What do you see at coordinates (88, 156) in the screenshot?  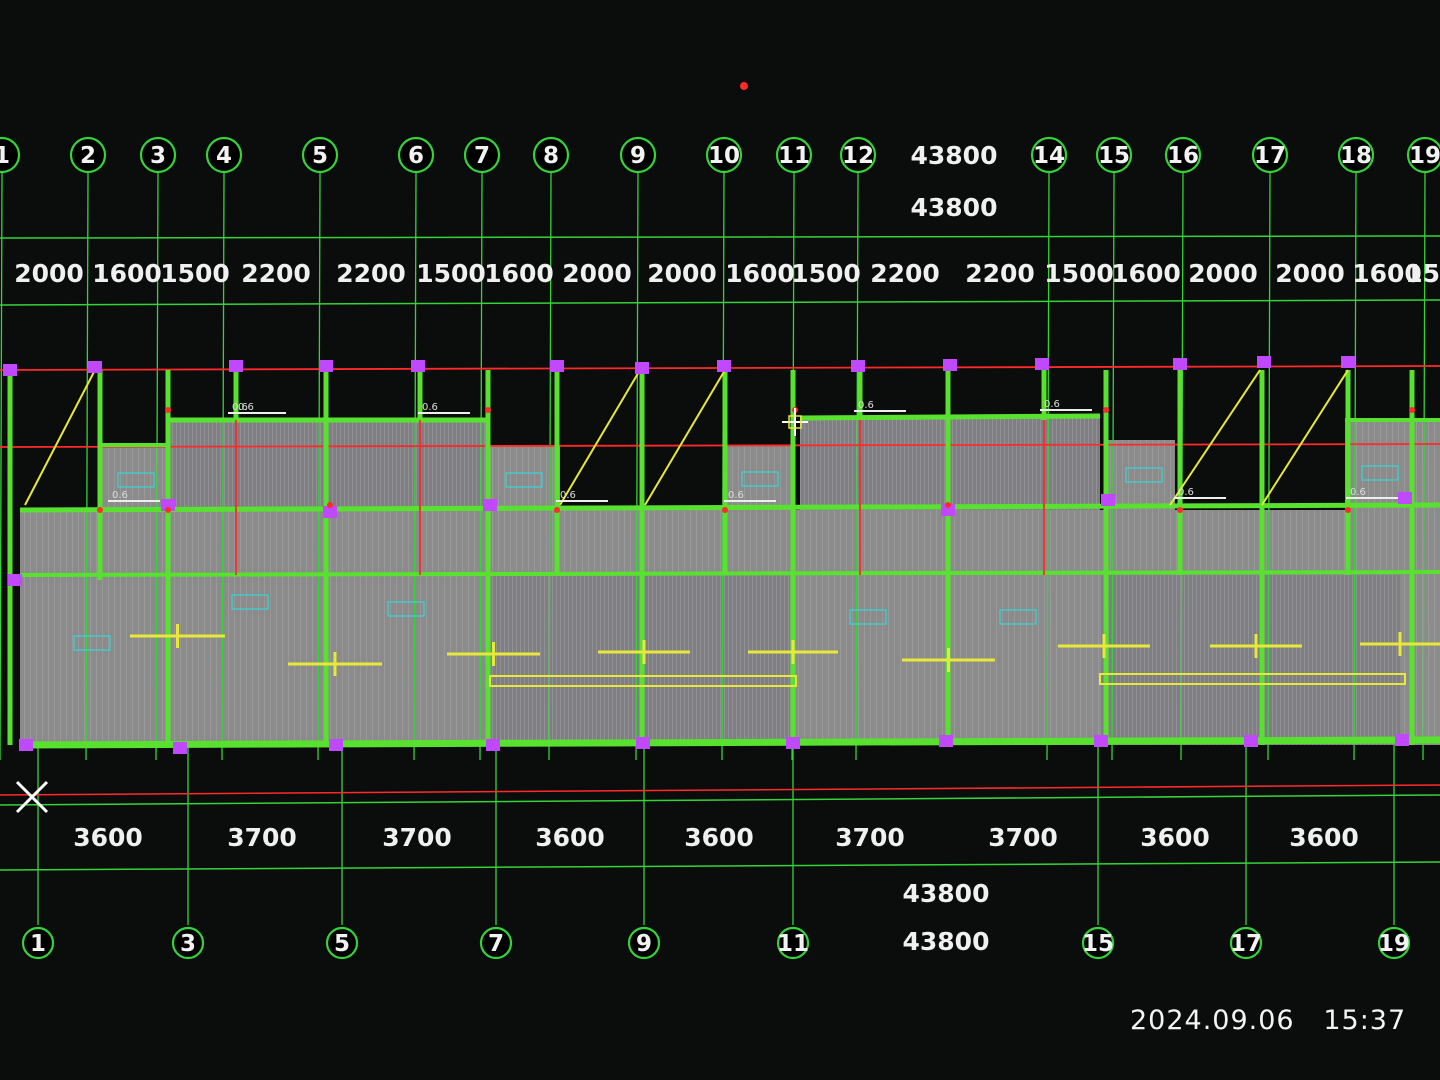 I see `axis-bubble-label: 2` at bounding box center [88, 156].